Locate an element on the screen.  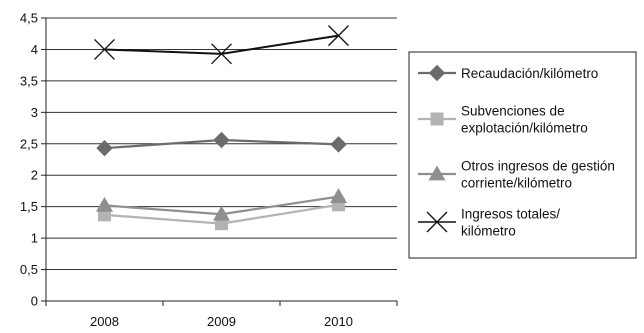
legend-entry-1: Subvenciones de explotación/kilómetro is located at coordinates (503, 120).